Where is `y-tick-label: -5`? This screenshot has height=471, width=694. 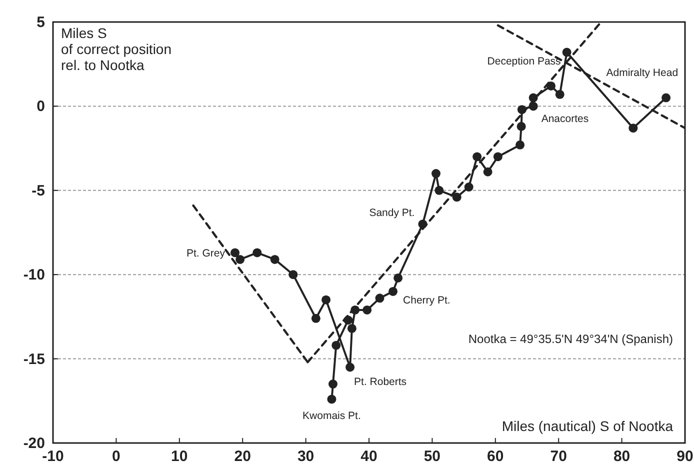 y-tick-label: -5 is located at coordinates (38, 191).